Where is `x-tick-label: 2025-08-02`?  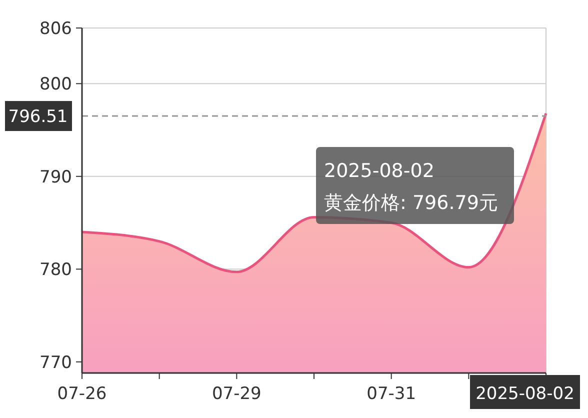 x-tick-label: 2025-08-02 is located at coordinates (525, 394).